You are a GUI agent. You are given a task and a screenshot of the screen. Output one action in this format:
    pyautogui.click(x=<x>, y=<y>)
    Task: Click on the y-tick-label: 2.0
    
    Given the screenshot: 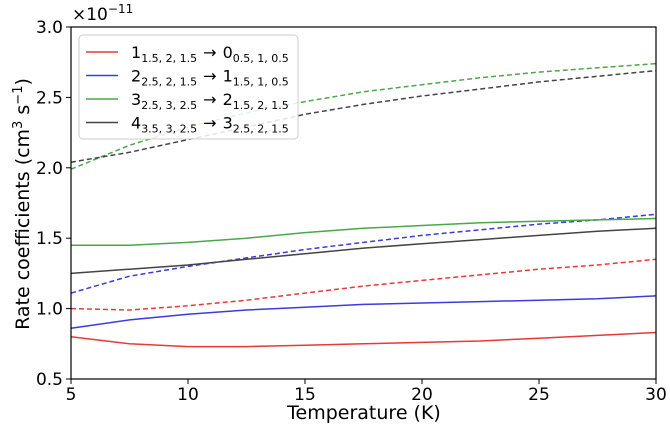 What is the action you would take?
    pyautogui.click(x=49, y=169)
    